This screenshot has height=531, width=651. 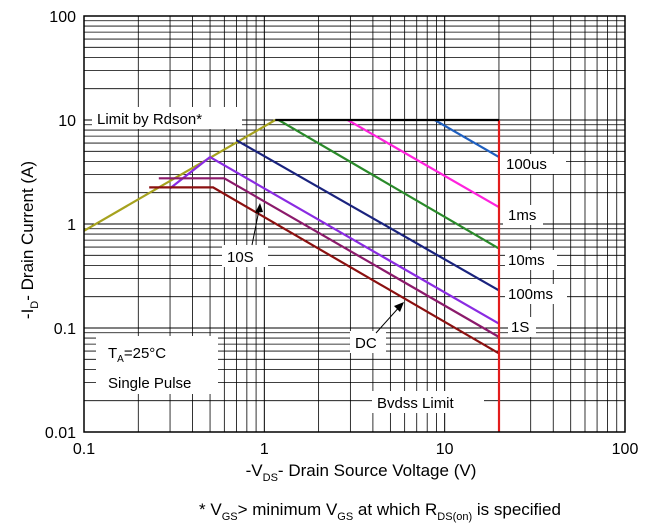 What do you see at coordinates (467, 139) in the screenshot?
I see `series-100us` at bounding box center [467, 139].